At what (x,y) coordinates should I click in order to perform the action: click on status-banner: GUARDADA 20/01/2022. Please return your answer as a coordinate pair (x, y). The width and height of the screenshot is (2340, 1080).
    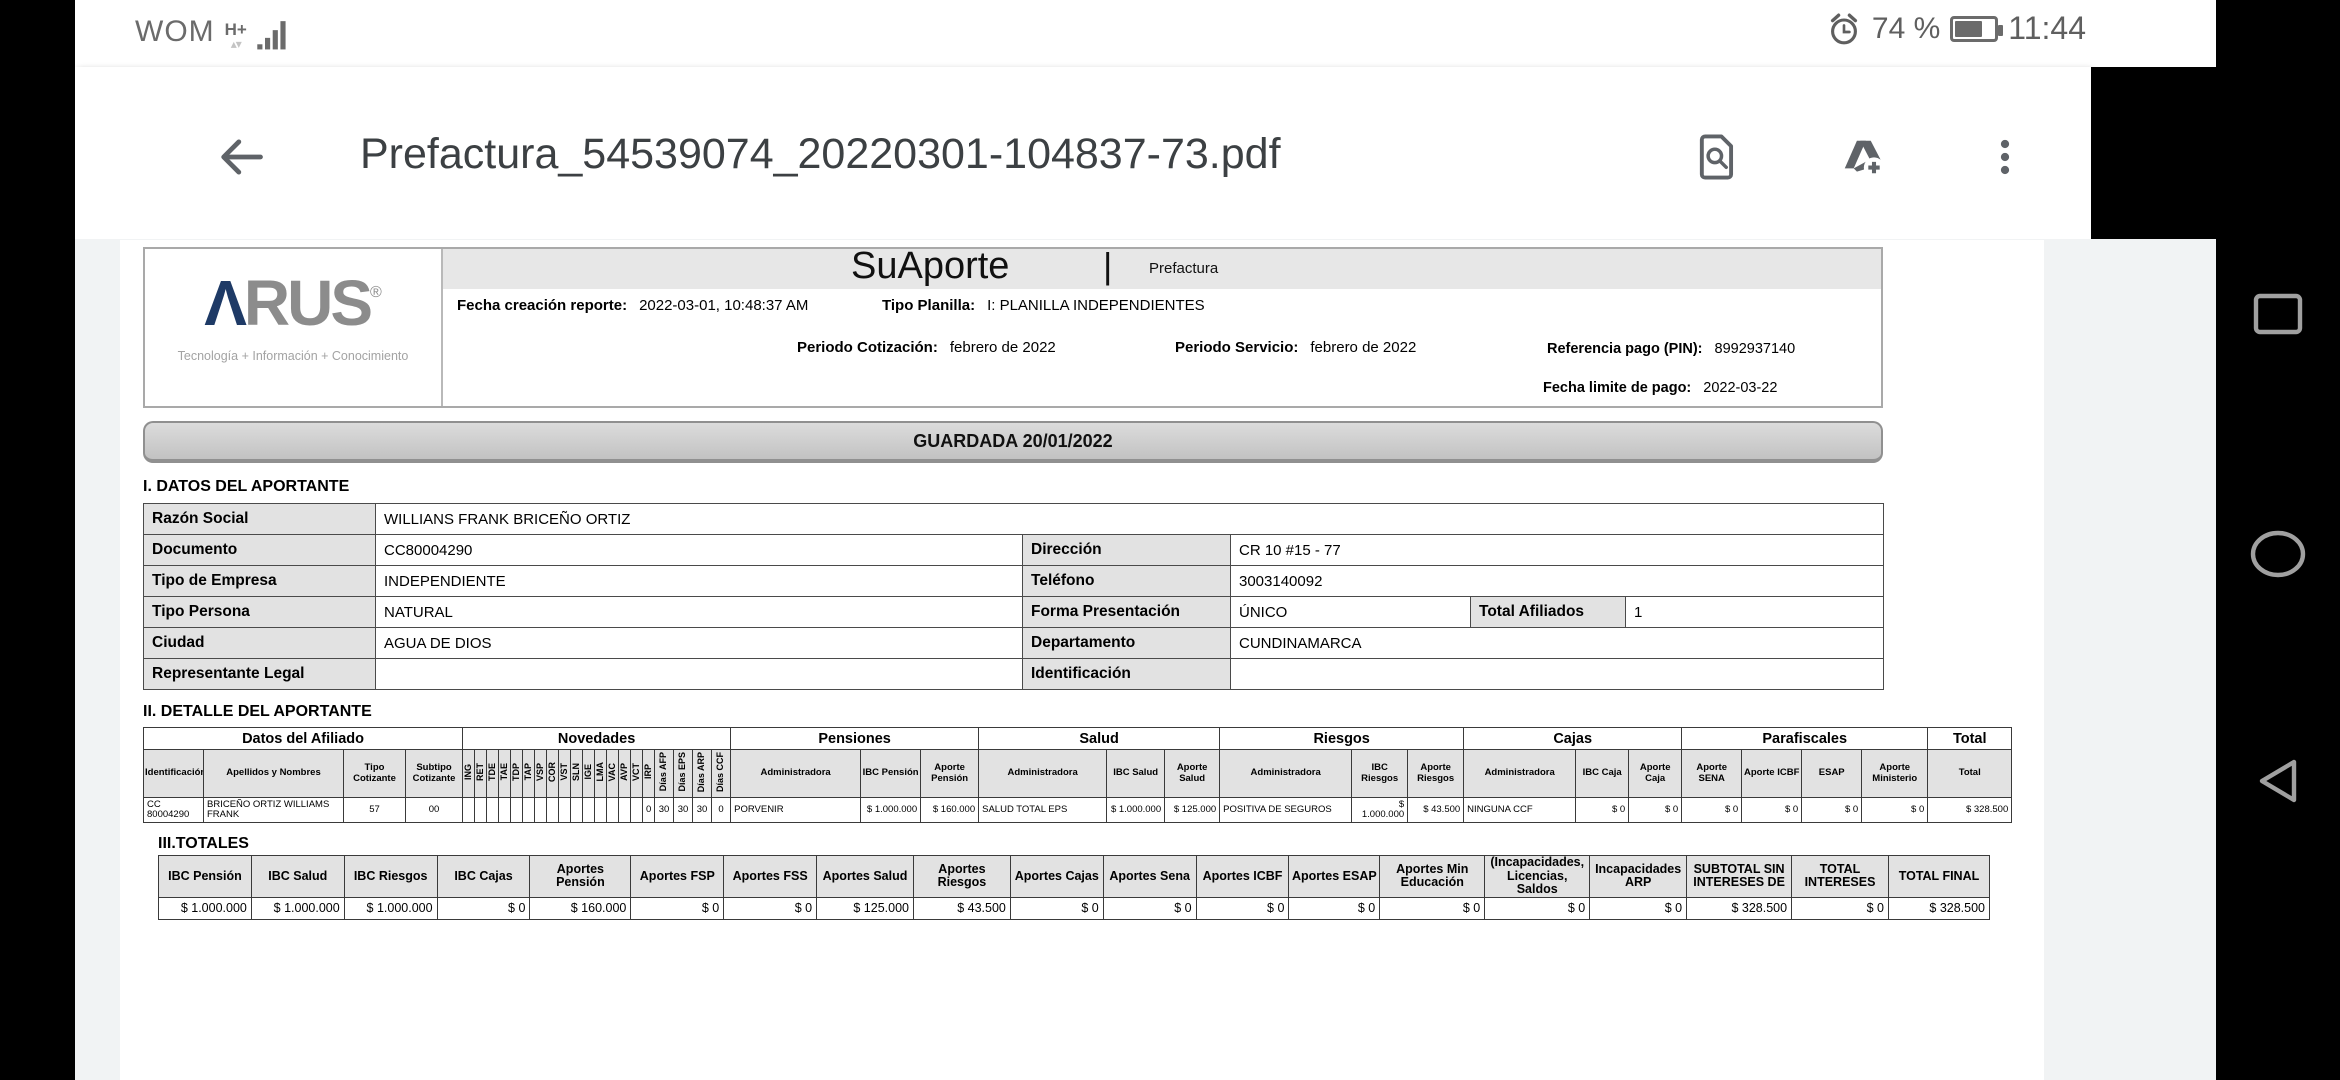
    Looking at the image, I should click on (1013, 442).